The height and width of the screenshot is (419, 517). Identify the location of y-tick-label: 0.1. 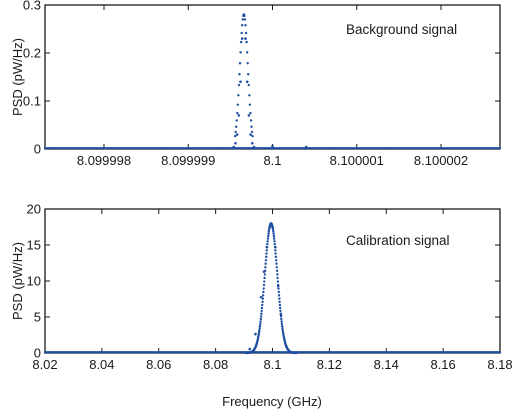
(32, 101).